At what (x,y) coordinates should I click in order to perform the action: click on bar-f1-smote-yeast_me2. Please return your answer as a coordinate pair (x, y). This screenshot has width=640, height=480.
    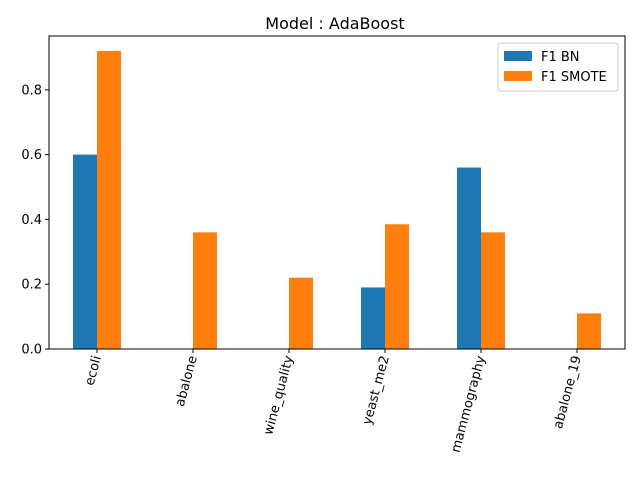
    Looking at the image, I should click on (397, 286).